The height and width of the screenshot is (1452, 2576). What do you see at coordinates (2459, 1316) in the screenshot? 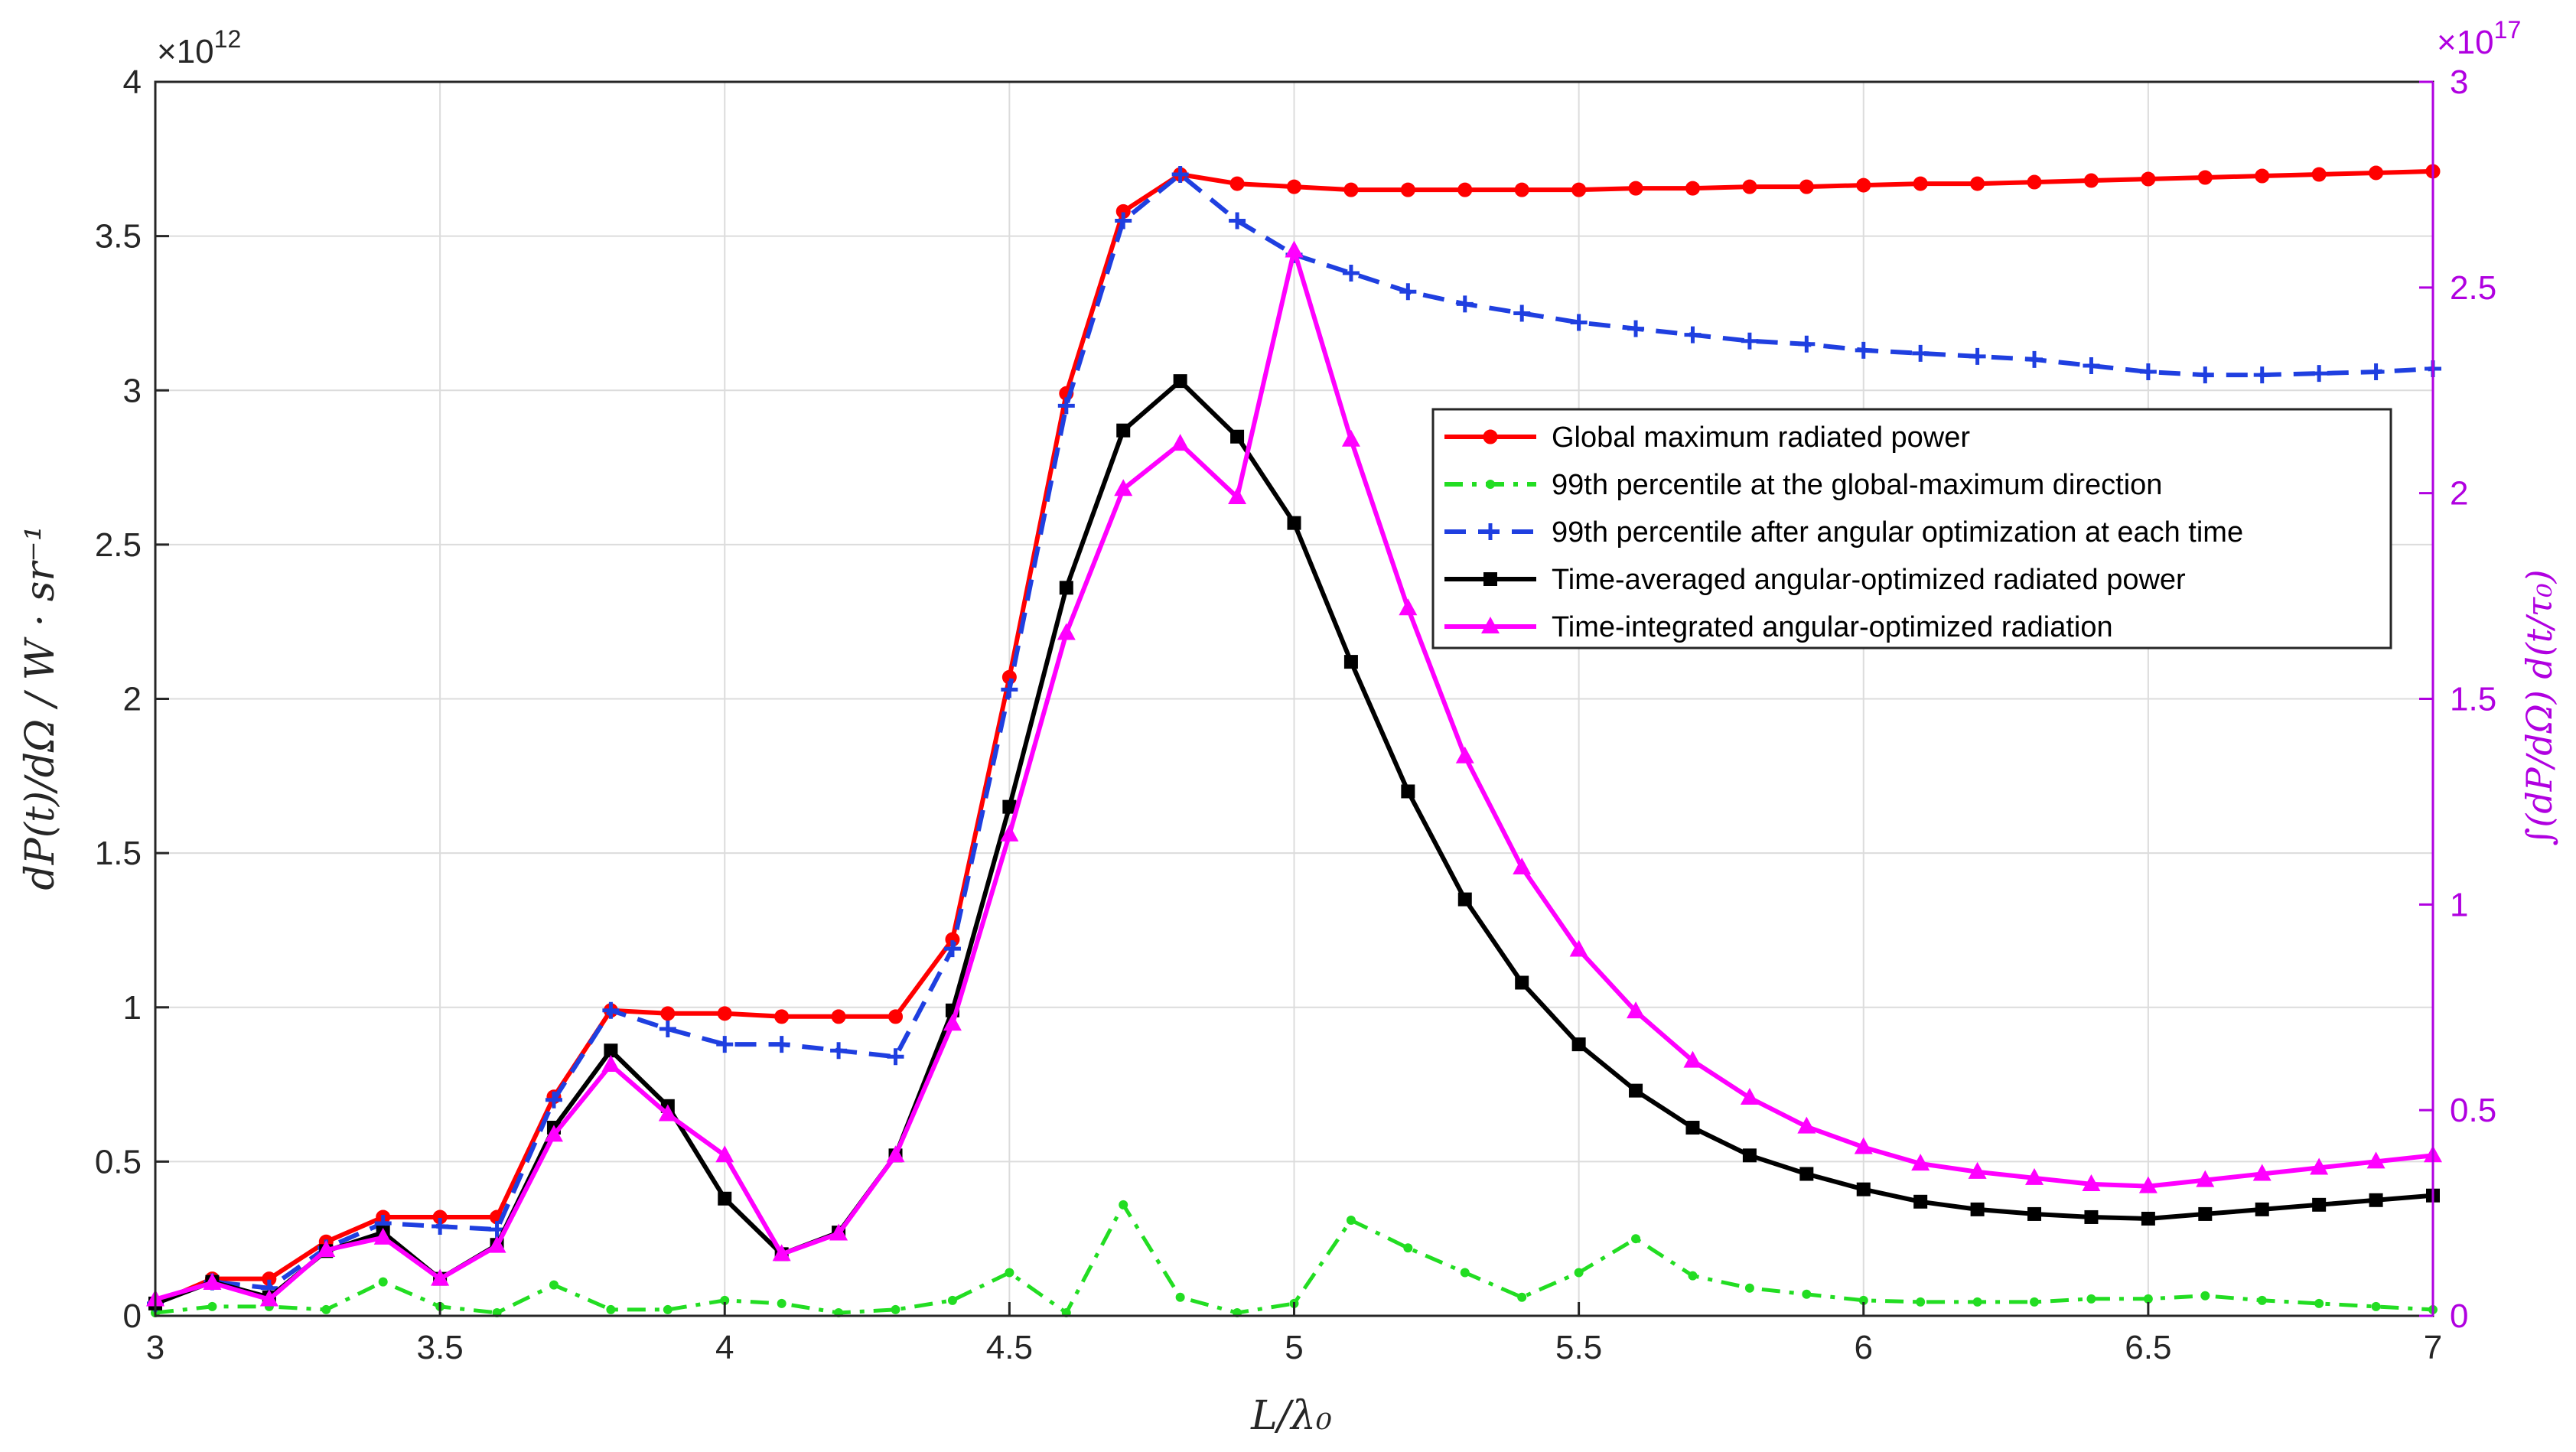
I see `y-right-tick-label: 0` at bounding box center [2459, 1316].